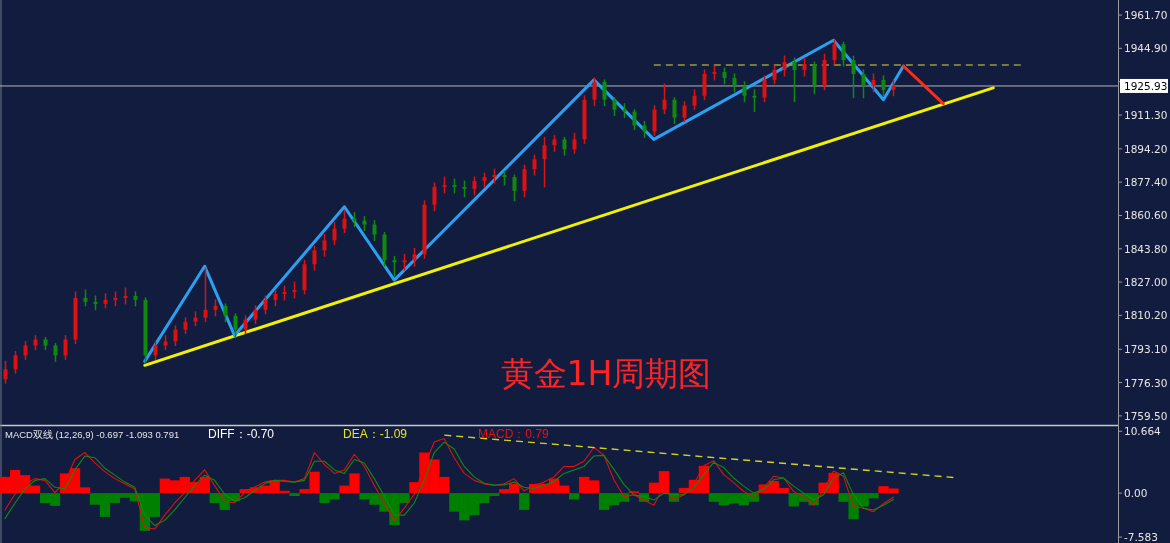 This screenshot has width=1170, height=543. I want to click on annotation: DIFF：-0.70, so click(241, 434).